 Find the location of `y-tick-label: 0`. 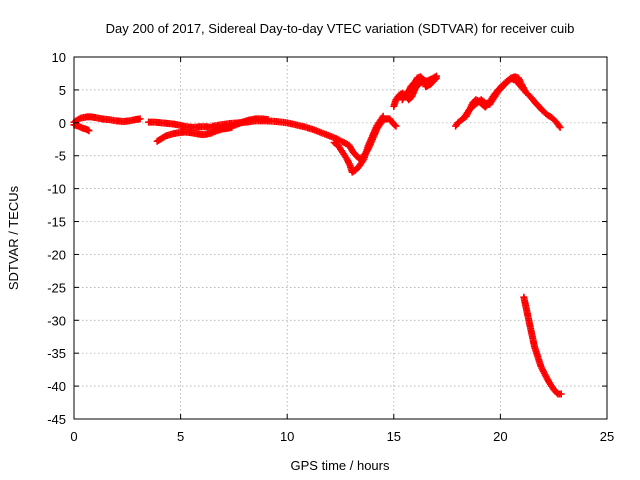

y-tick-label: 0 is located at coordinates (62, 123).